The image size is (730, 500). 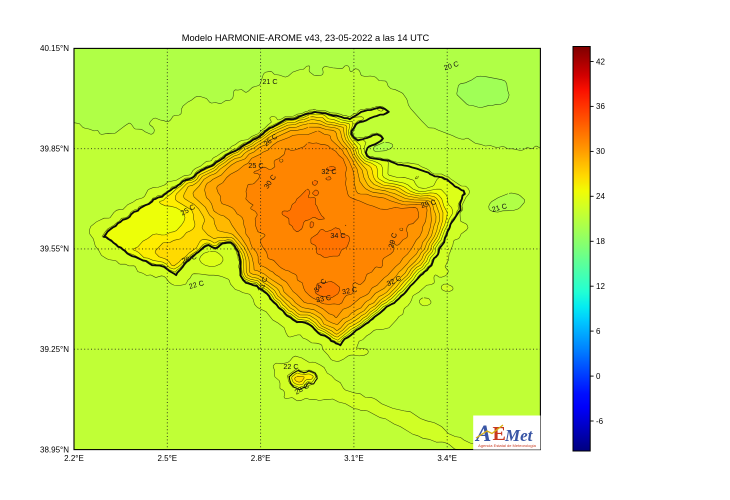 What do you see at coordinates (54, 449) in the screenshot?
I see `svg-text: 38.95°N` at bounding box center [54, 449].